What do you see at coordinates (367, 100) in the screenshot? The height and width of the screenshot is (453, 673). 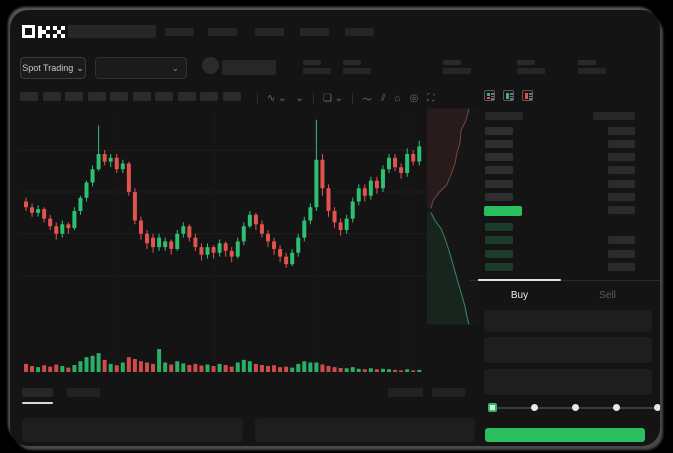 I see `indicator-icon: 〜` at bounding box center [367, 100].